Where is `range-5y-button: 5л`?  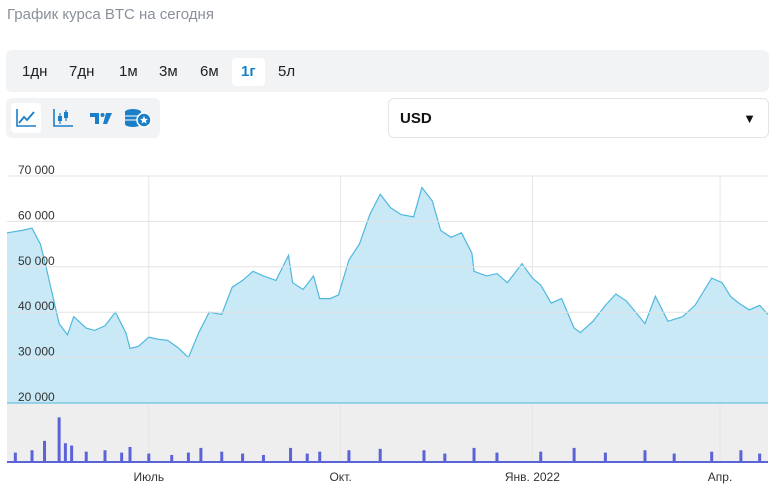
range-5y-button: 5л is located at coordinates (287, 71).